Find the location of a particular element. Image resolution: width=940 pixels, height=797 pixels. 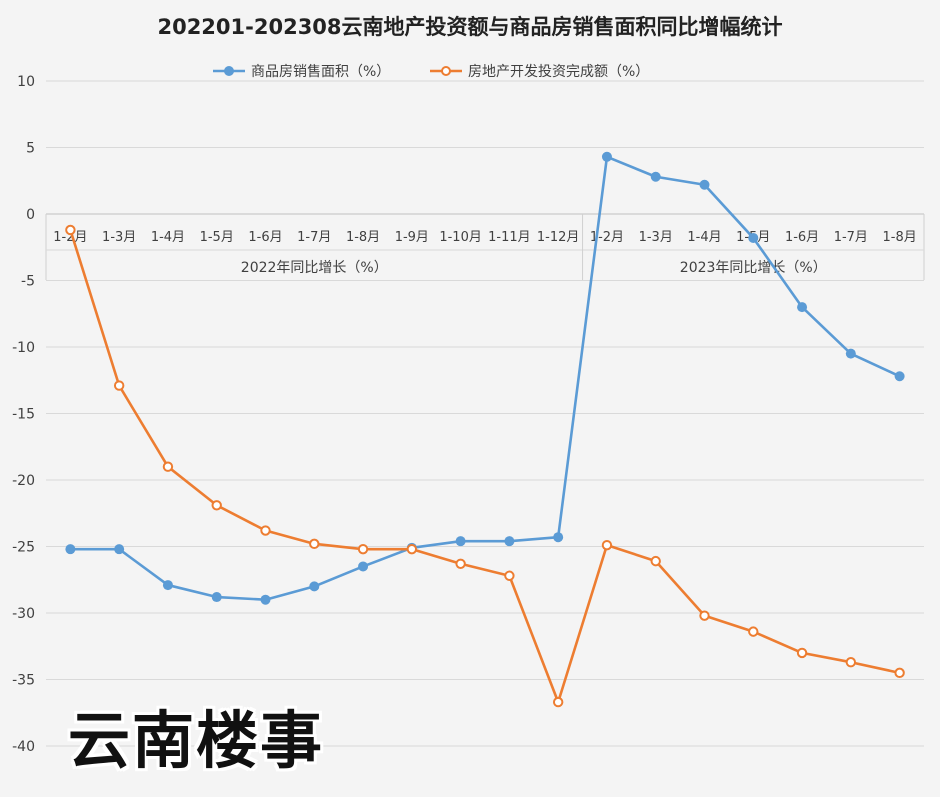

y-tick-label: -15 is located at coordinates (23, 415).